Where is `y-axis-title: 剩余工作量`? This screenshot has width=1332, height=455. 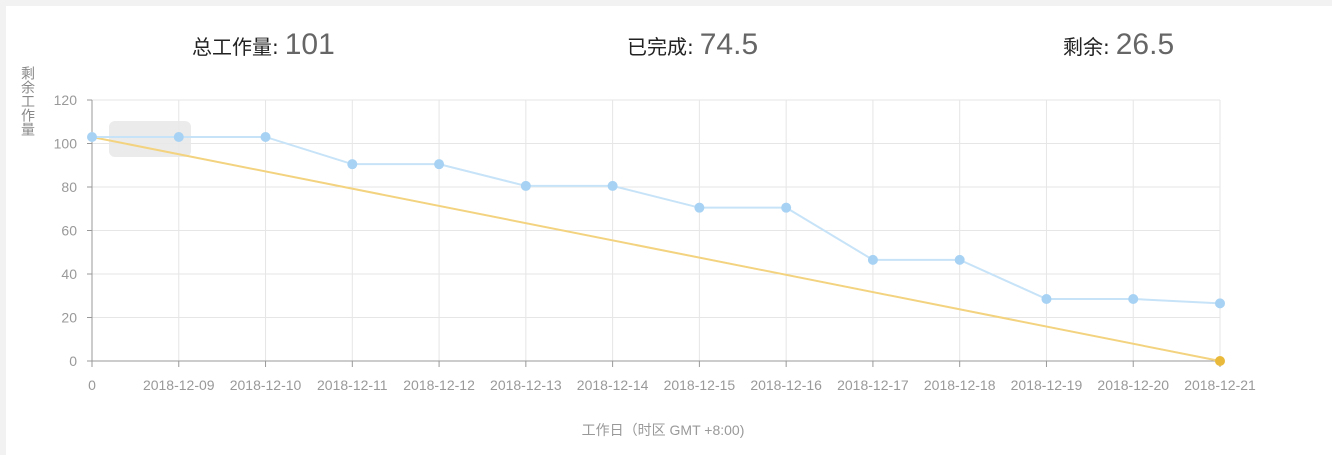
y-axis-title: 剩余工作量 is located at coordinates (27, 101).